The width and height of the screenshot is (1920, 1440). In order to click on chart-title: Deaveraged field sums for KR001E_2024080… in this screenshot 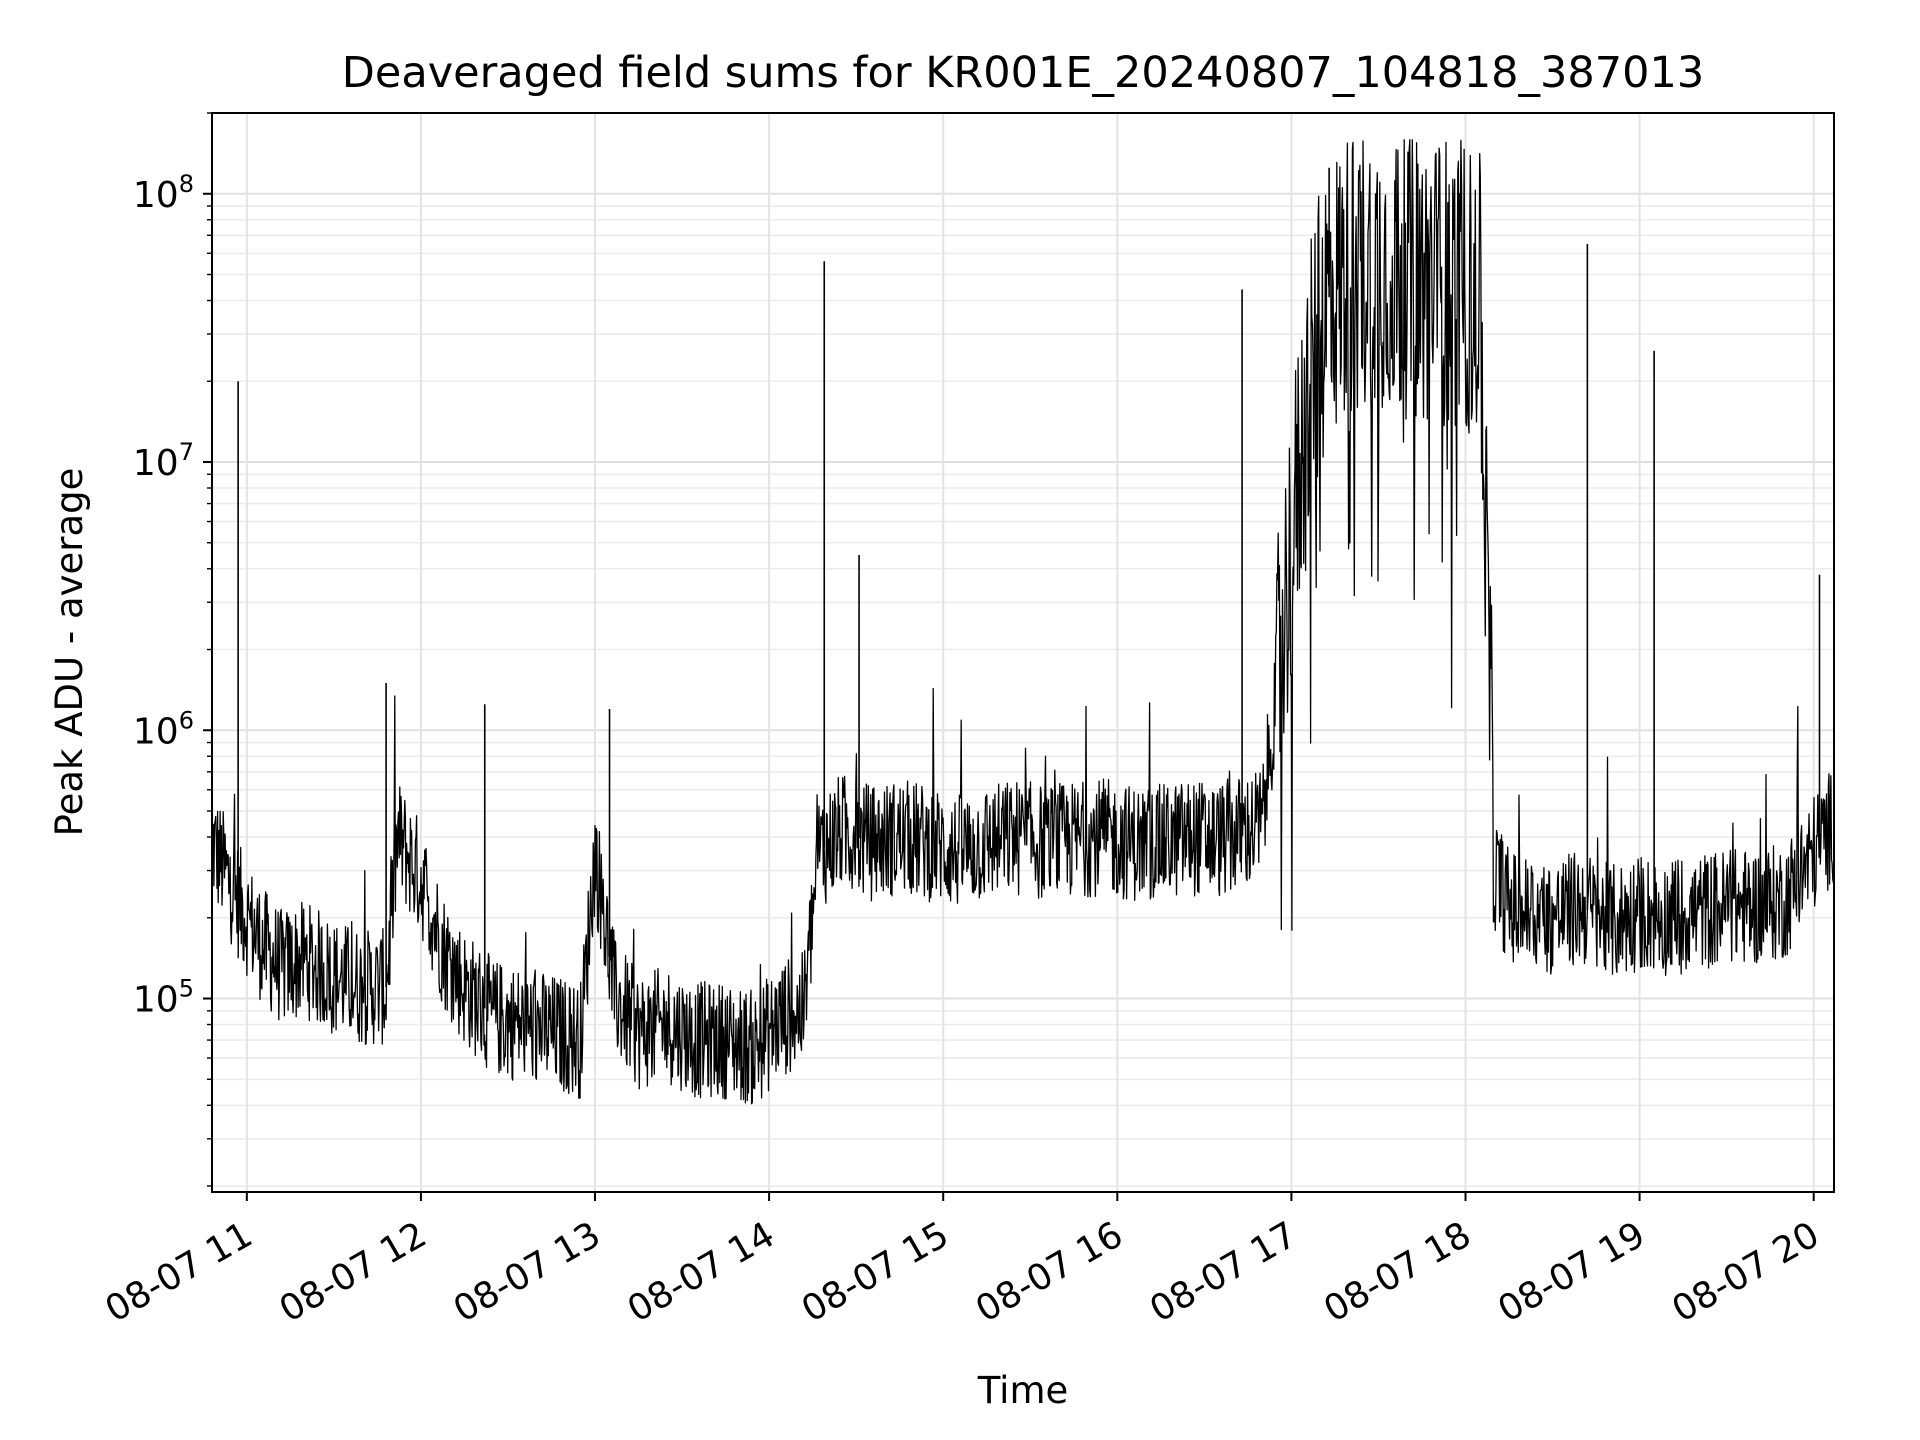, I will do `click(1023, 73)`.